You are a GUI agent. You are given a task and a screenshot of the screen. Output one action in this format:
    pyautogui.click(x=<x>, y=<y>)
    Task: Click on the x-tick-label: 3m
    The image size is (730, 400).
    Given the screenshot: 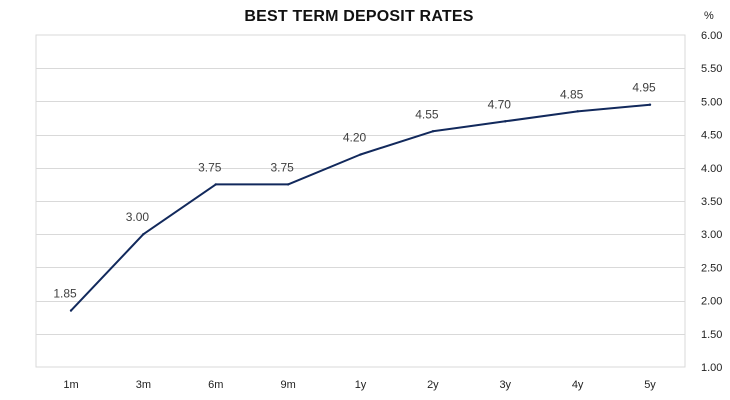 What is the action you would take?
    pyautogui.click(x=143, y=385)
    